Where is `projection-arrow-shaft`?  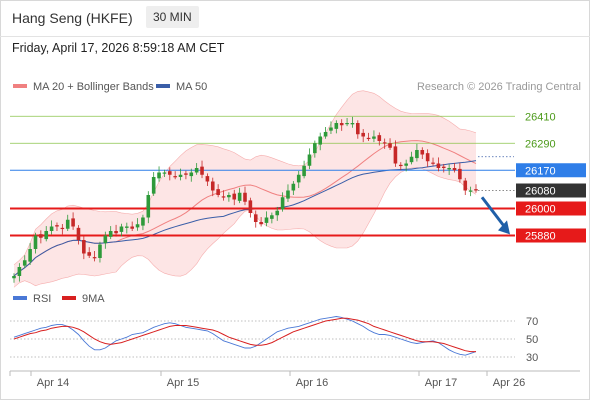
projection-arrow-shaft is located at coordinates (493, 212).